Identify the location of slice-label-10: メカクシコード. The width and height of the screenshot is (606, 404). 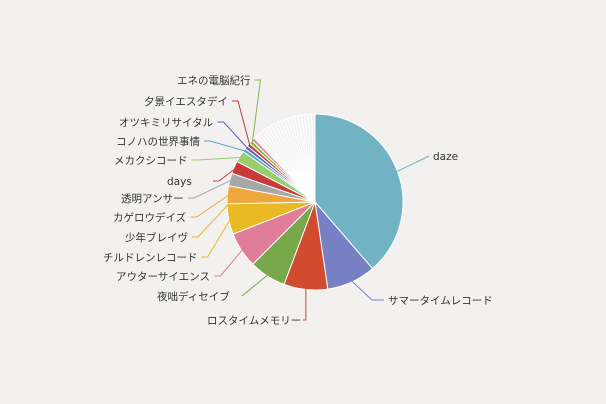
(151, 161).